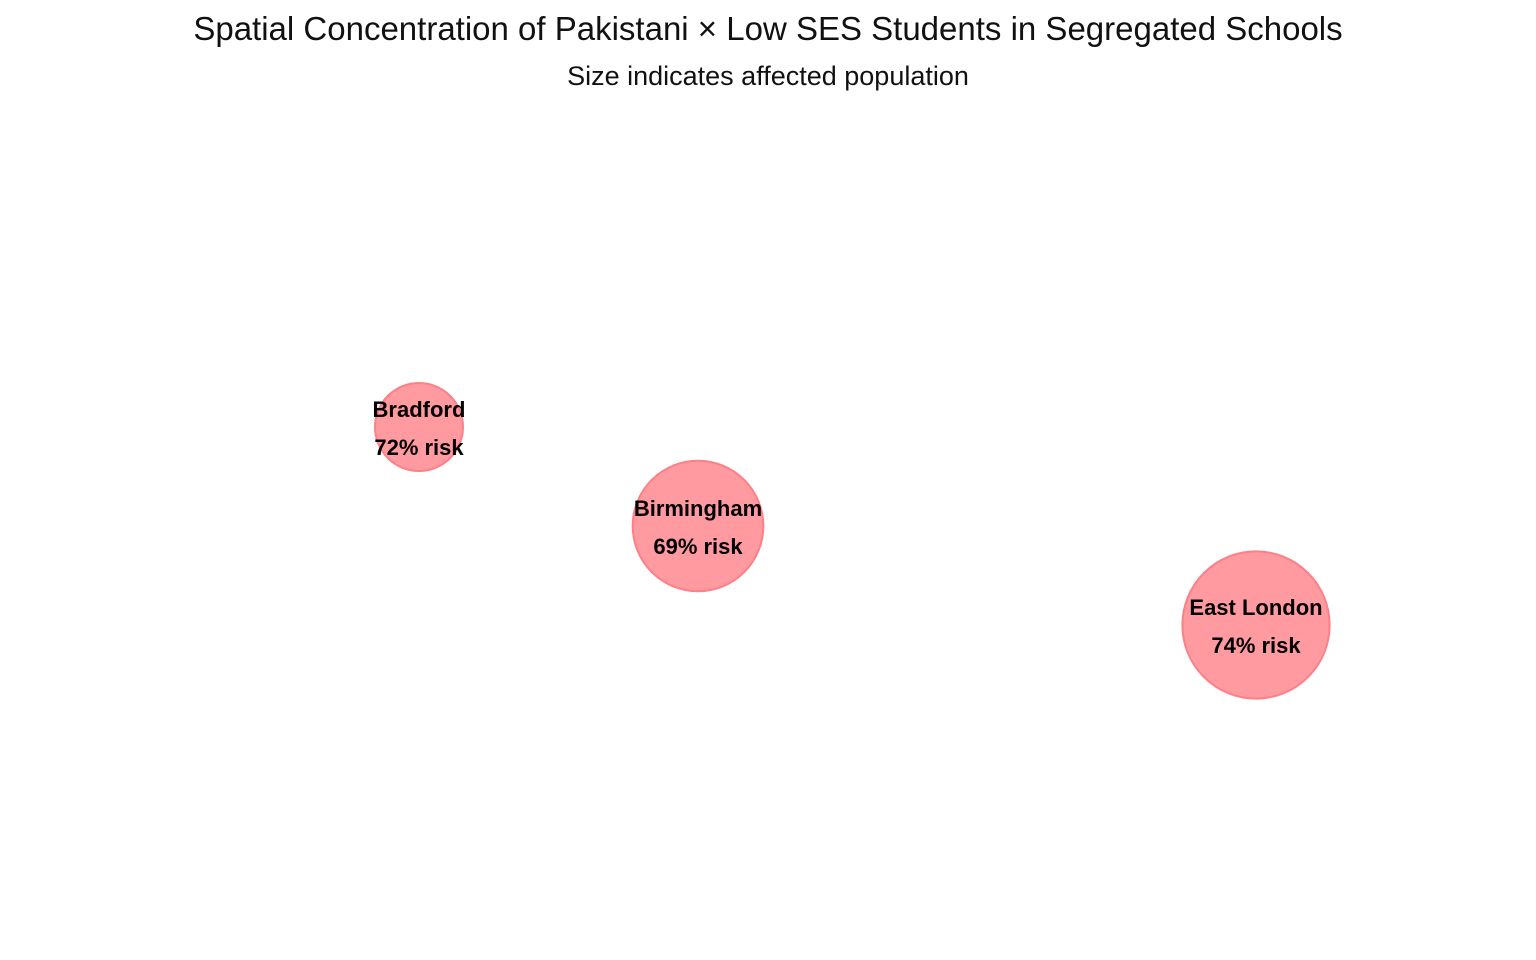 The width and height of the screenshot is (1536, 960). I want to click on bubble-name-label-east-london: East London, so click(1255, 607).